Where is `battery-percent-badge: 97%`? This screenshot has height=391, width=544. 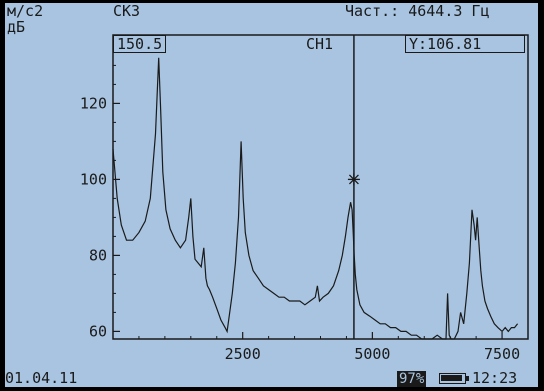
battery-percent-badge: 97% is located at coordinates (412, 379).